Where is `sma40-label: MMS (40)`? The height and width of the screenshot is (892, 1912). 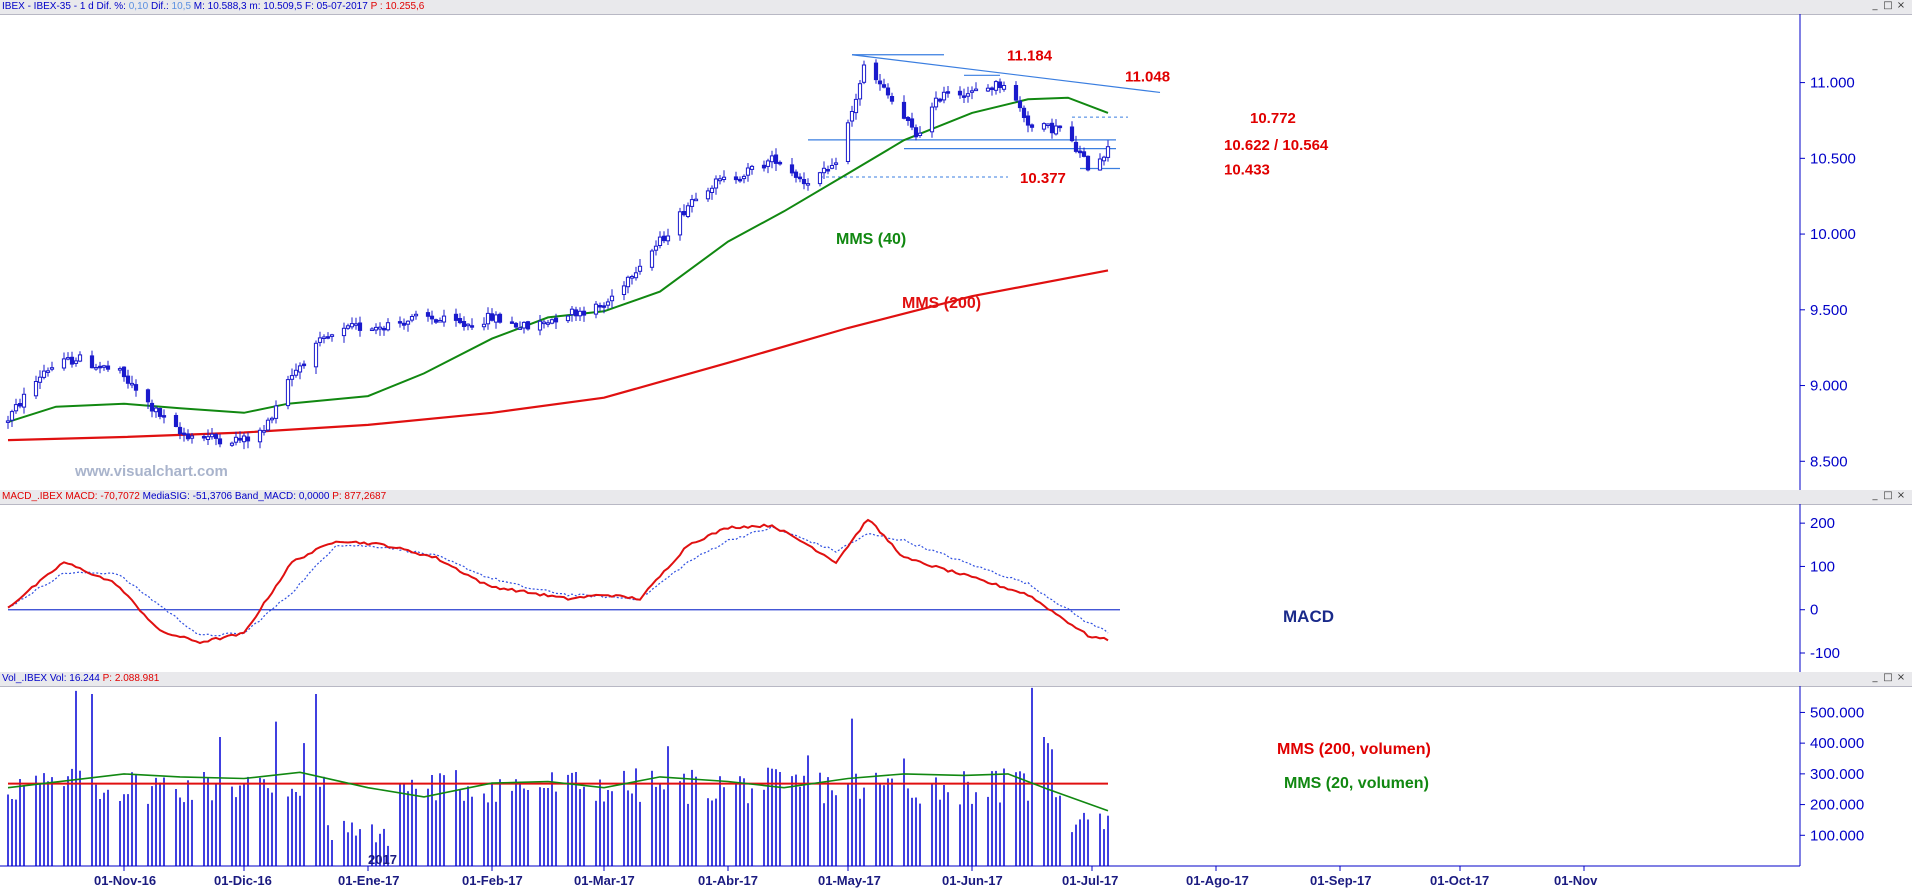 sma40-label: MMS (40) is located at coordinates (871, 239).